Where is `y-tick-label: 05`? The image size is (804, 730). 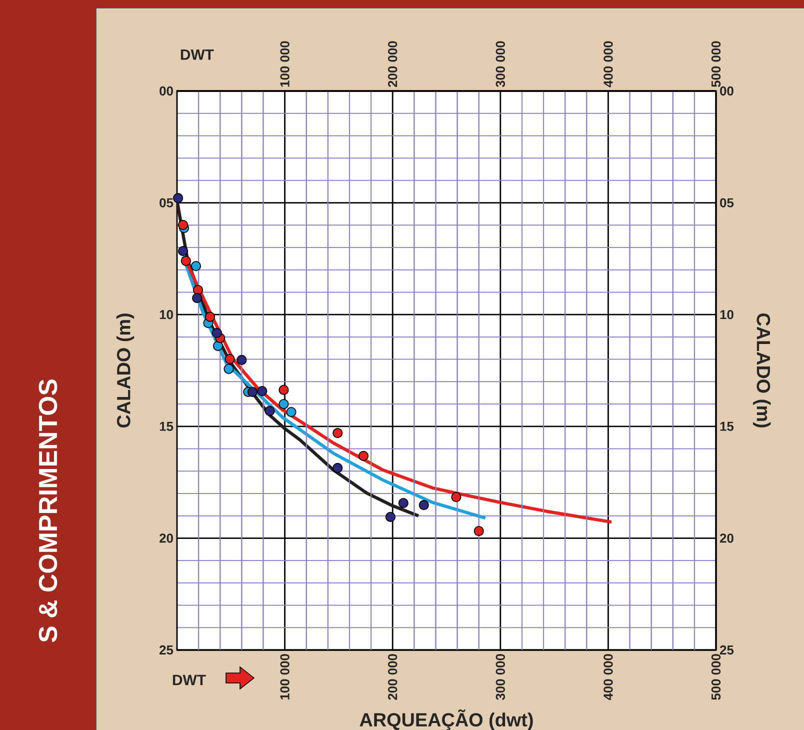
y-tick-label: 05 is located at coordinates (167, 203).